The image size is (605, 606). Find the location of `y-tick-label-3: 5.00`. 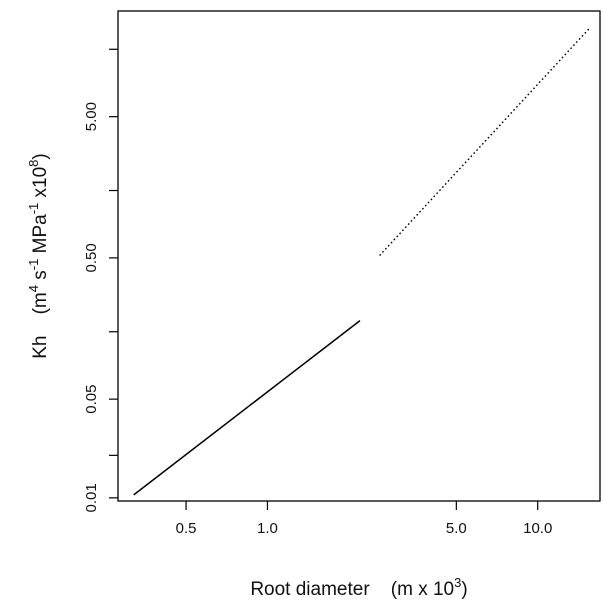

y-tick-label-3: 5.00 is located at coordinates (91, 116).